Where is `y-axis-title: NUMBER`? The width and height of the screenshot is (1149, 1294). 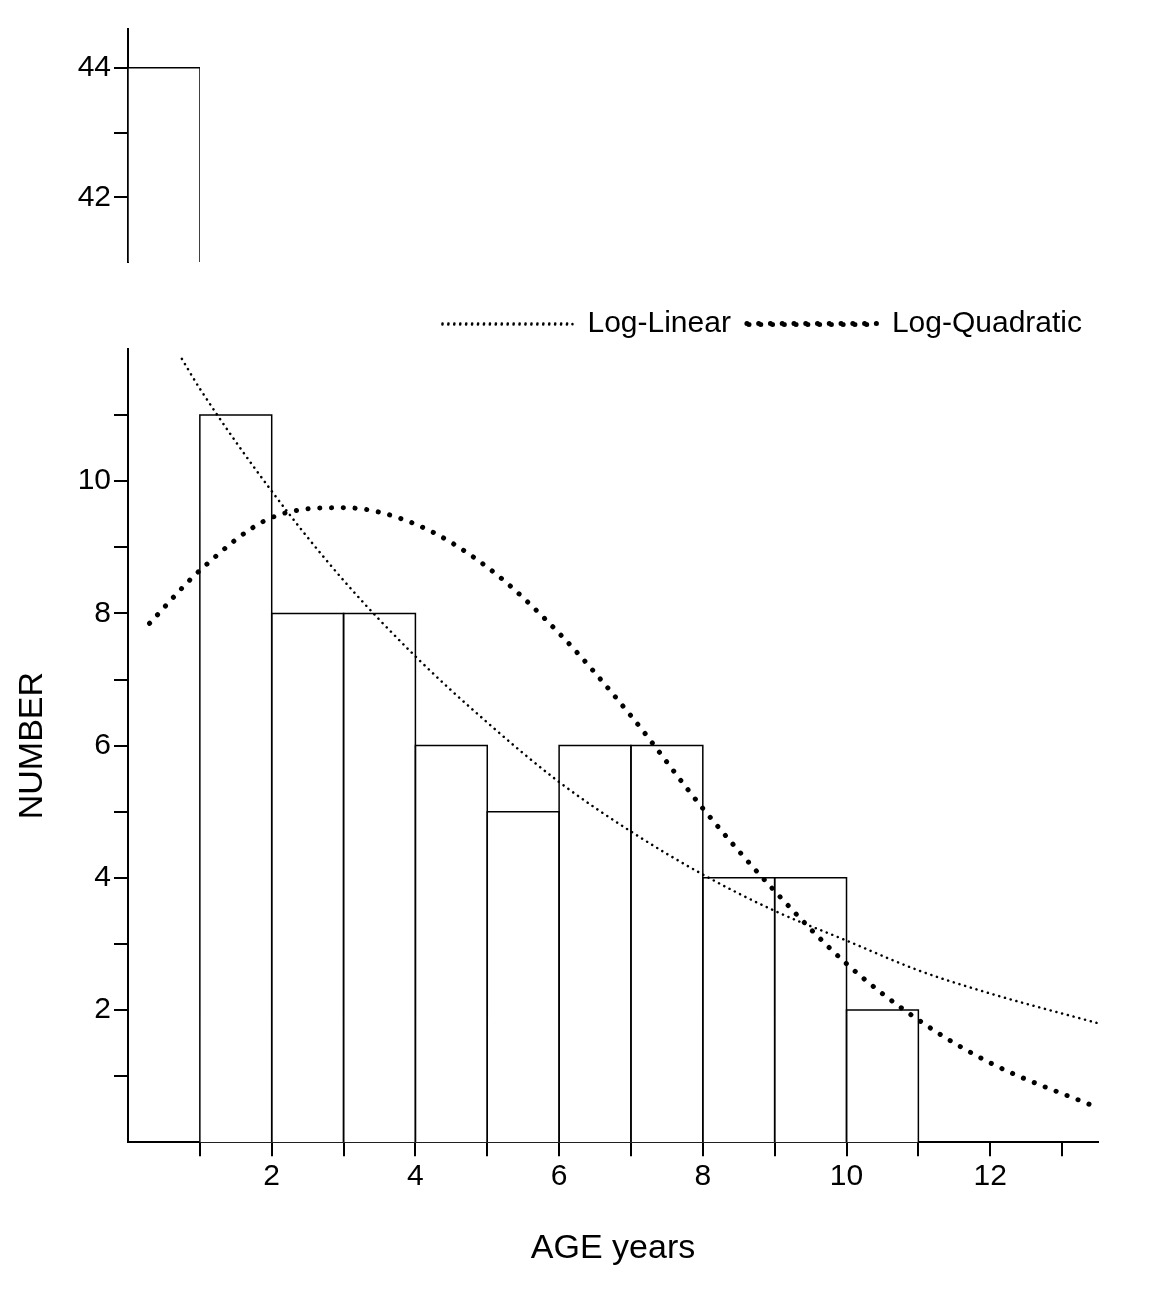 y-axis-title: NUMBER is located at coordinates (29, 745).